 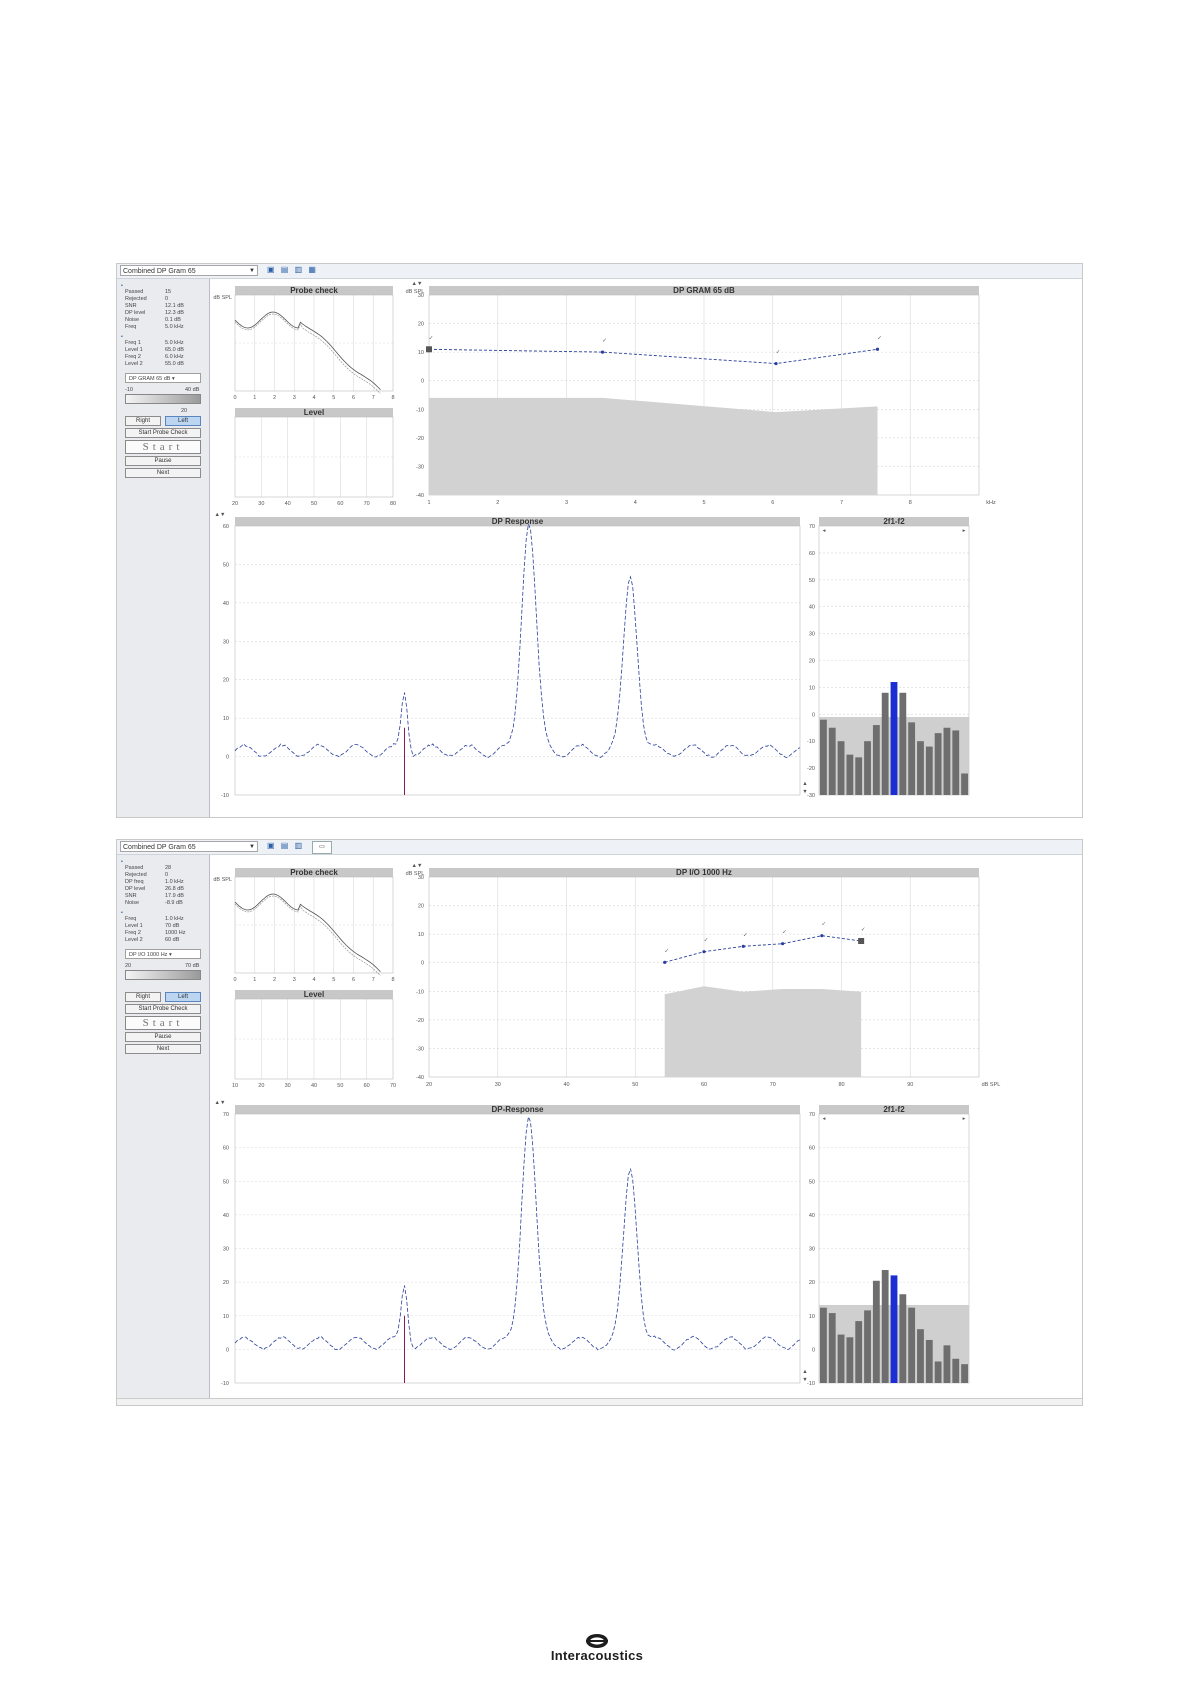 What do you see at coordinates (367, 504) in the screenshot?
I see `level-x-tick: 70` at bounding box center [367, 504].